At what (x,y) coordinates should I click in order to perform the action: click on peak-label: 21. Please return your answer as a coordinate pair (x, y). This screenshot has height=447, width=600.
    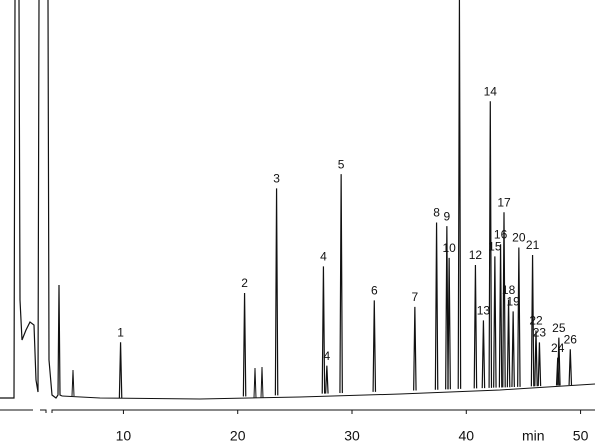
    Looking at the image, I should click on (533, 245).